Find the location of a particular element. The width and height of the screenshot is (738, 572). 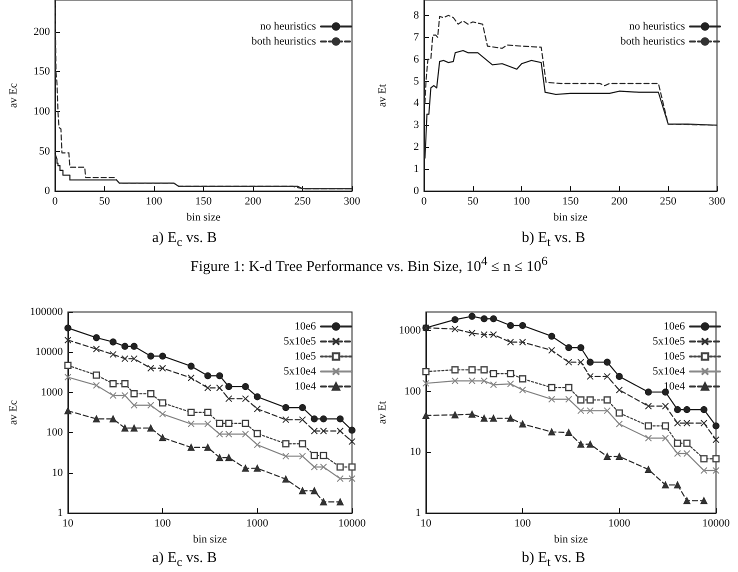

y-tick-label: 7 is located at coordinates (417, 37).